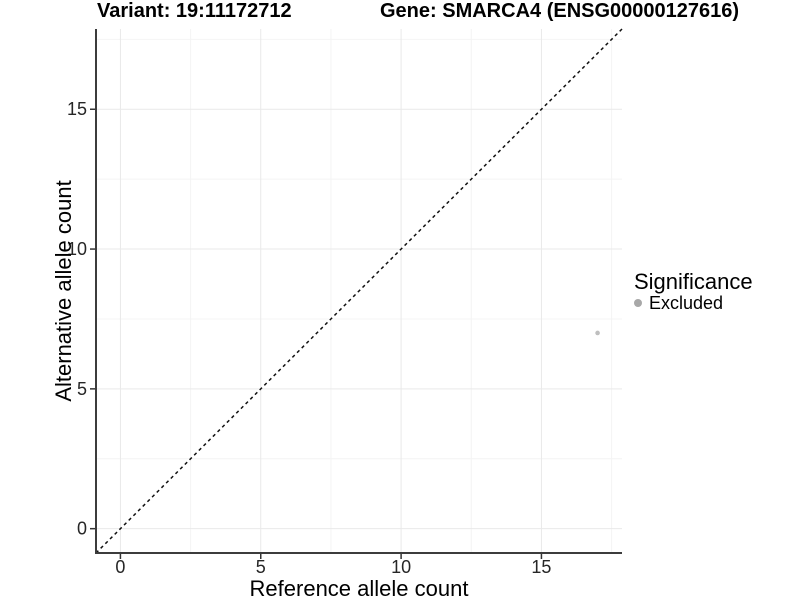 Image resolution: width=800 pixels, height=600 pixels. What do you see at coordinates (401, 567) in the screenshot?
I see `x-tick-label: 10` at bounding box center [401, 567].